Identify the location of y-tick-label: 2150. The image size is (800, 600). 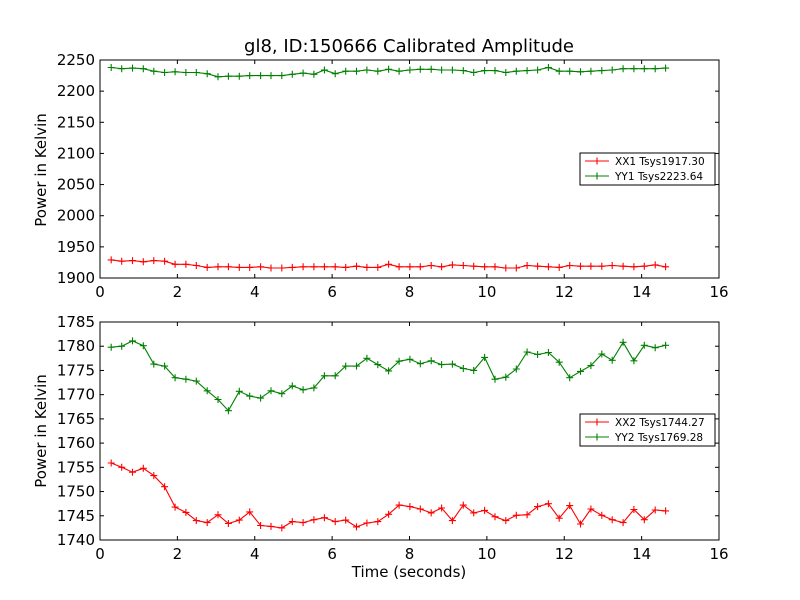
(76, 122).